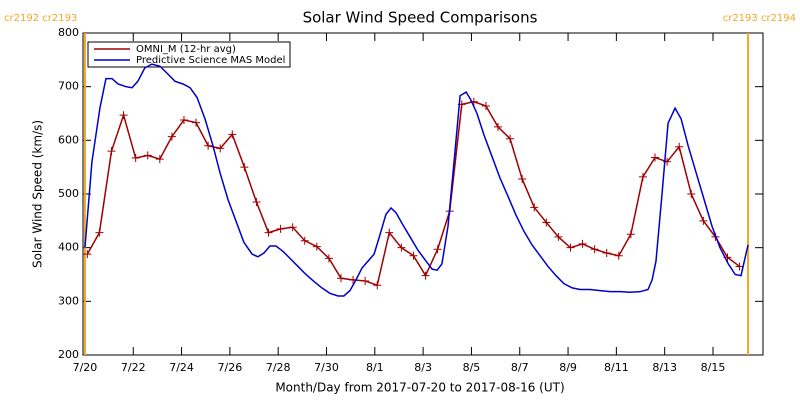 The image size is (800, 400). What do you see at coordinates (210, 60) in the screenshot?
I see `legend-label: Predictive Science MAS Model` at bounding box center [210, 60].